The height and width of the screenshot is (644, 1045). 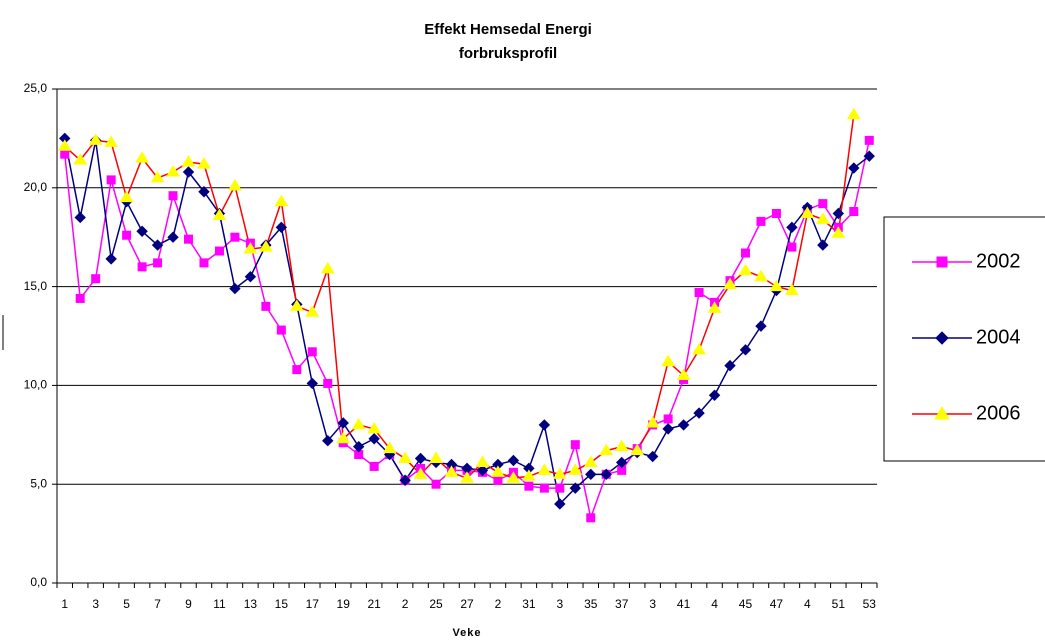 What do you see at coordinates (126, 604) in the screenshot?
I see `x-tick-label: 5` at bounding box center [126, 604].